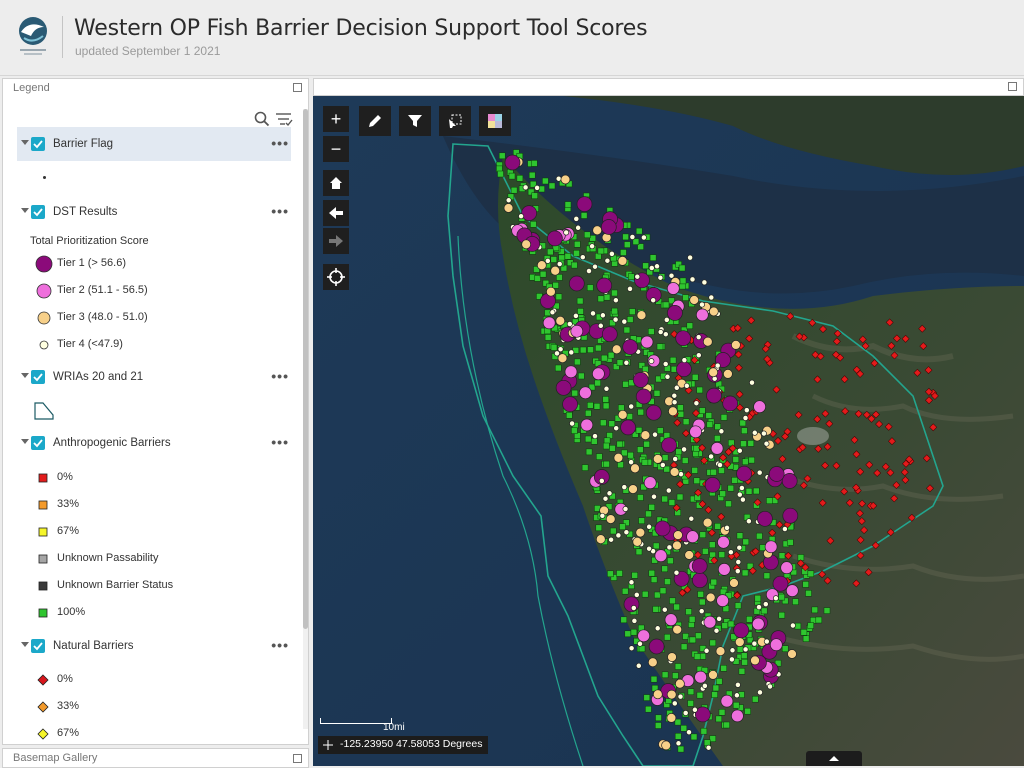  Describe the element at coordinates (280, 442) in the screenshot. I see `more-options-icon: •••` at that location.